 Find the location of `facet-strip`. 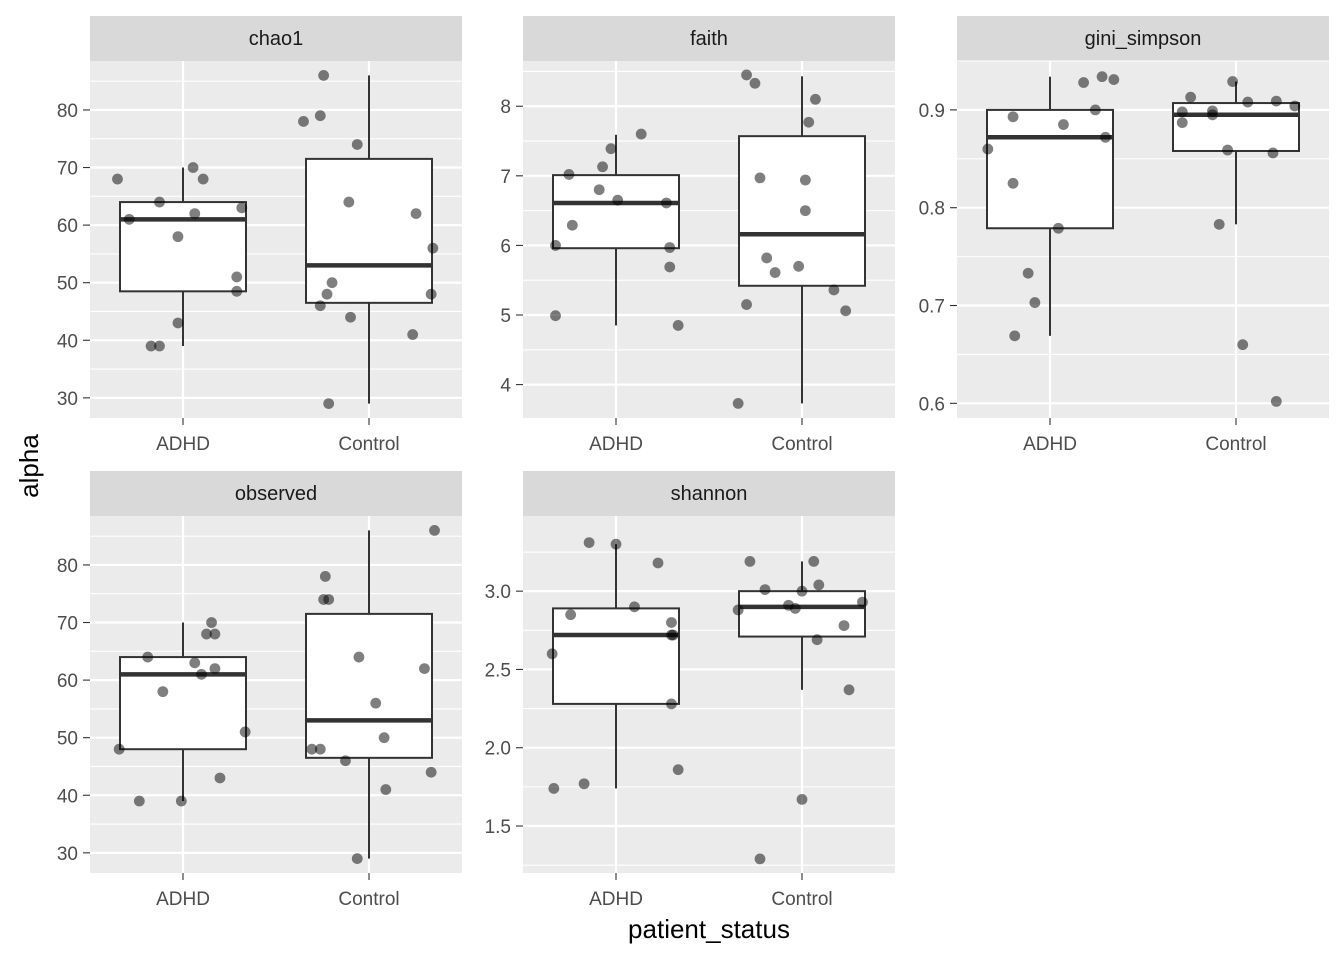

facet-strip is located at coordinates (276, 493).